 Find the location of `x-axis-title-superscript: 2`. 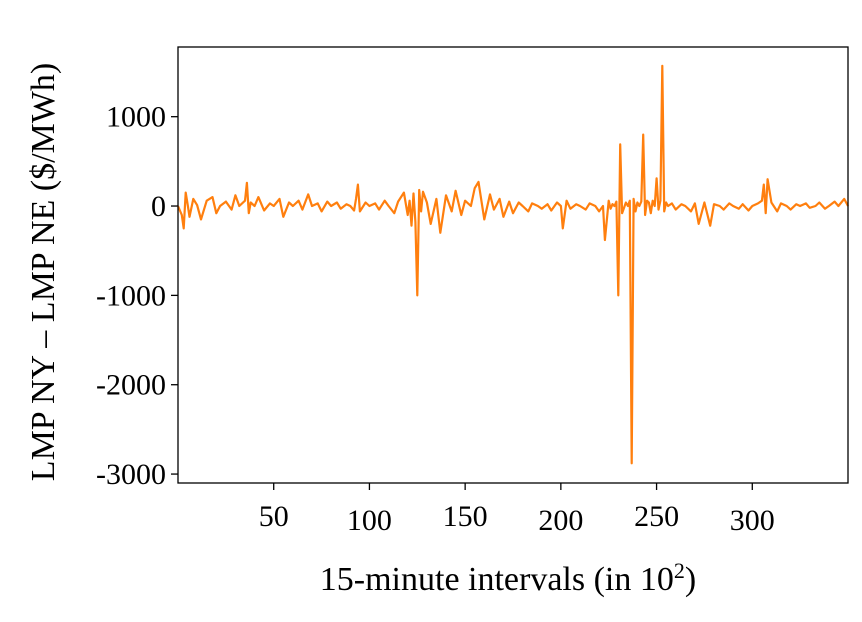

x-axis-title-superscript: 2 is located at coordinates (679, 570).